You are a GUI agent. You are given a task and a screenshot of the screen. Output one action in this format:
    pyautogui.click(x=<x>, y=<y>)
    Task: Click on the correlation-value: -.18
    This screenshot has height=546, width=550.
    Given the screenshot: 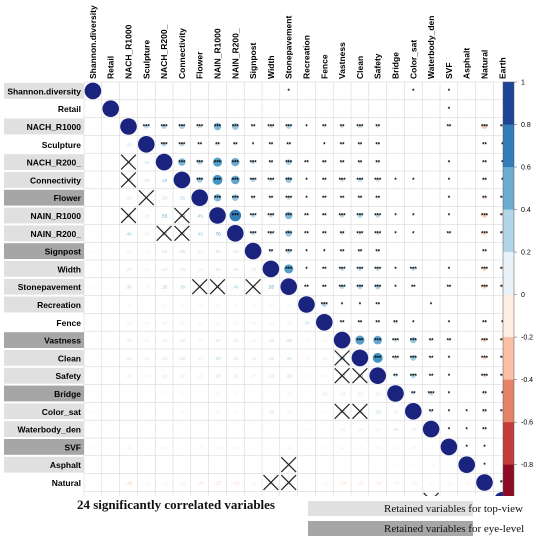 What is the action you would take?
    pyautogui.click(x=396, y=483)
    